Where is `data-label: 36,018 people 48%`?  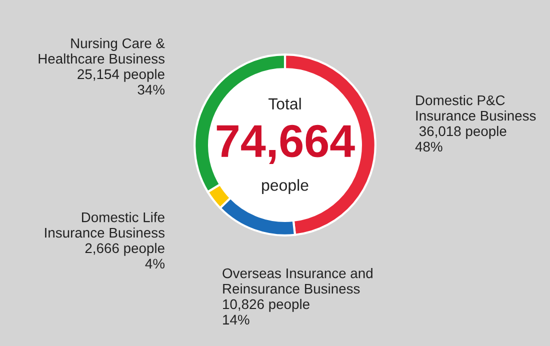 data-label: 36,018 people 48% is located at coordinates (460, 139).